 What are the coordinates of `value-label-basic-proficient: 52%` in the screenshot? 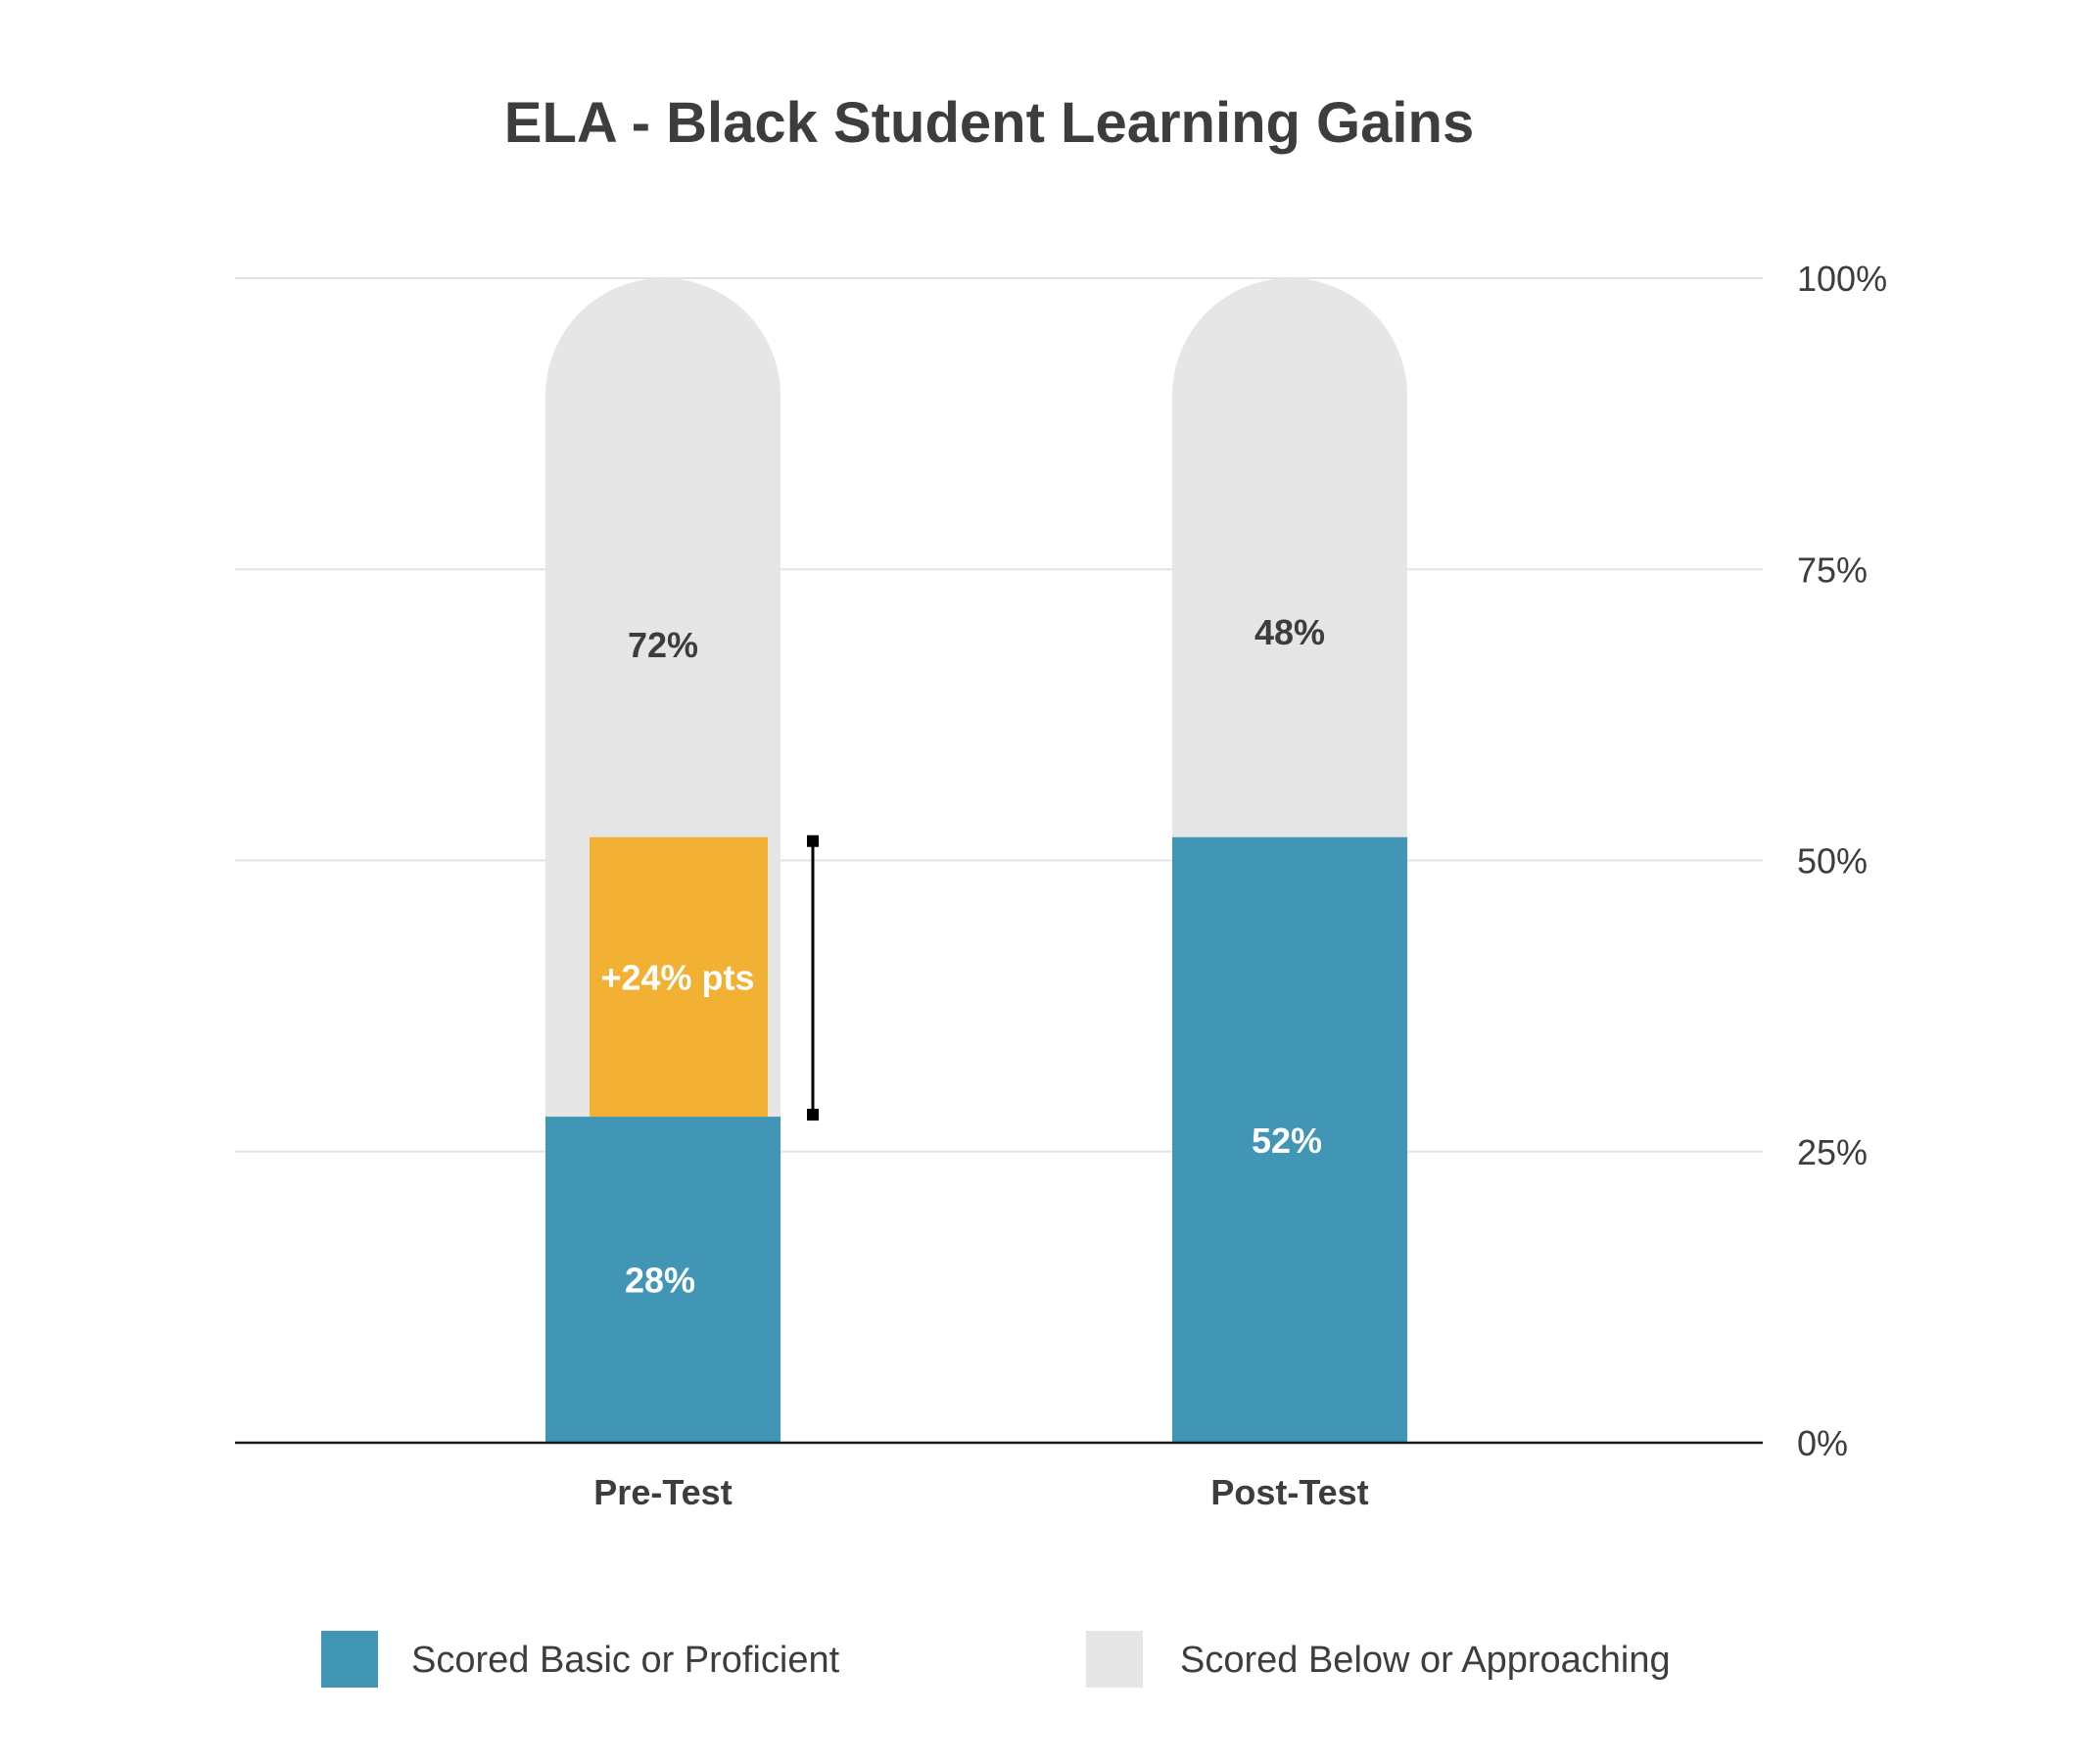 It's located at (1287, 1140).